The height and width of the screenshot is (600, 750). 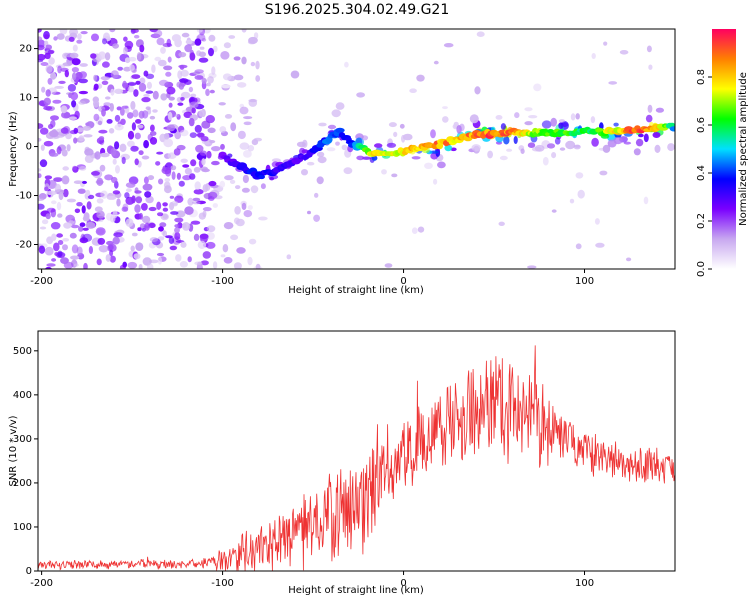 I want to click on snr-y-label: SNR (10 * v/v), so click(x=13, y=450).